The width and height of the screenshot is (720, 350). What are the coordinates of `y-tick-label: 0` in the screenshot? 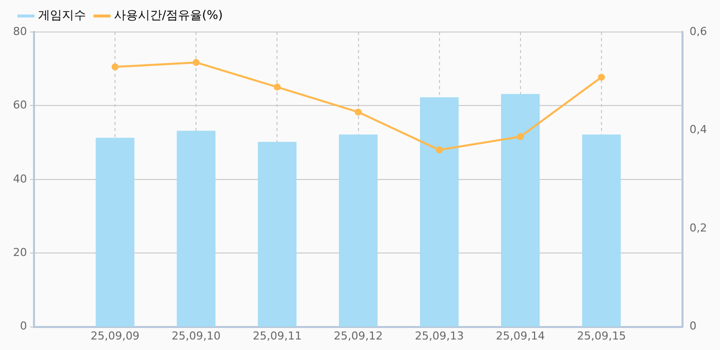 It's located at (23, 326).